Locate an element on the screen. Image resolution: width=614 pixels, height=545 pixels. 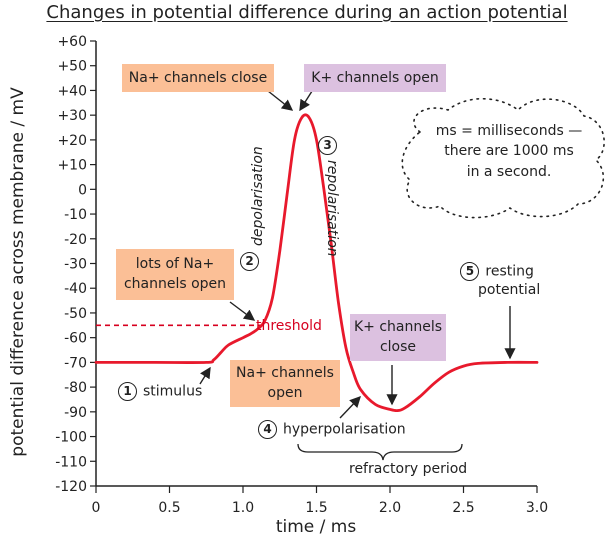
cloud-line2: there are 1000 ms is located at coordinates (509, 151).